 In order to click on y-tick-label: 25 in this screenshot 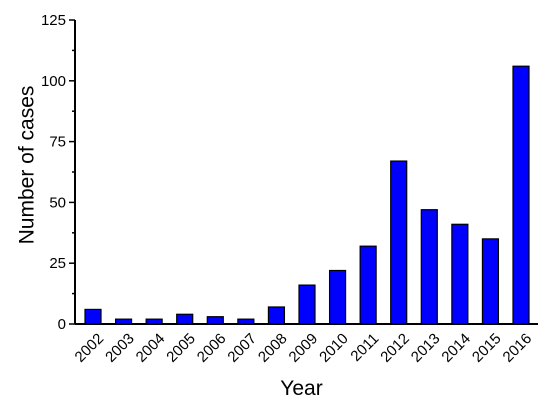, I will do `click(57, 263)`.